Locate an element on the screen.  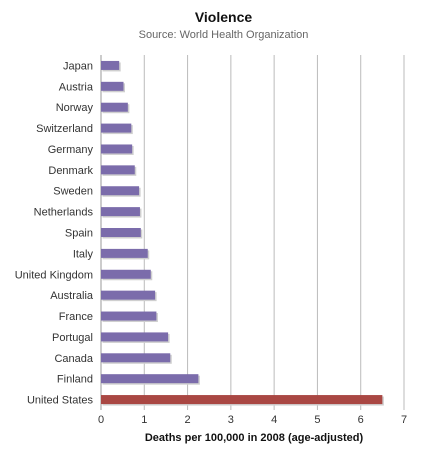
x-tick-labels: 0 1 2 3 4 5 6 7 is located at coordinates (252, 420).